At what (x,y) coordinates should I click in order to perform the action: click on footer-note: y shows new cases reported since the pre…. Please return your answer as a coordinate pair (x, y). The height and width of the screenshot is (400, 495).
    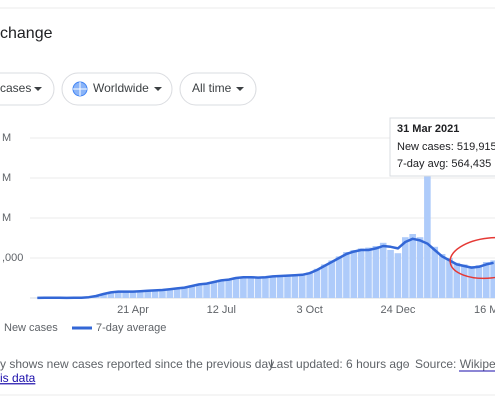
    Looking at the image, I should click on (137, 364).